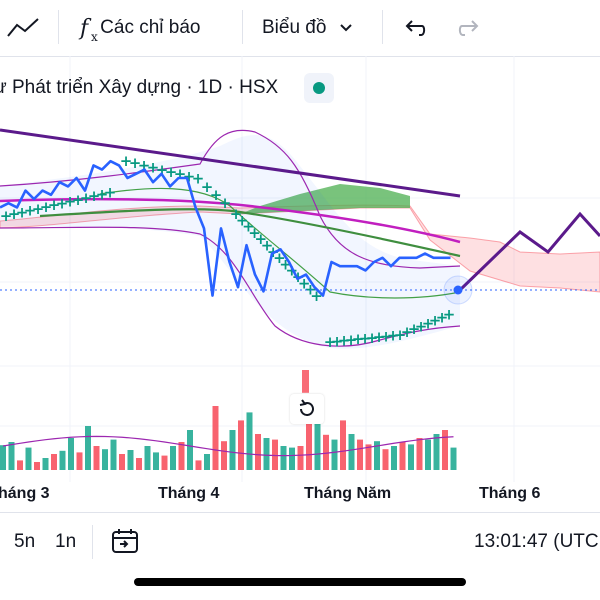 The width and height of the screenshot is (600, 600). I want to click on undo-button, so click(415, 28).